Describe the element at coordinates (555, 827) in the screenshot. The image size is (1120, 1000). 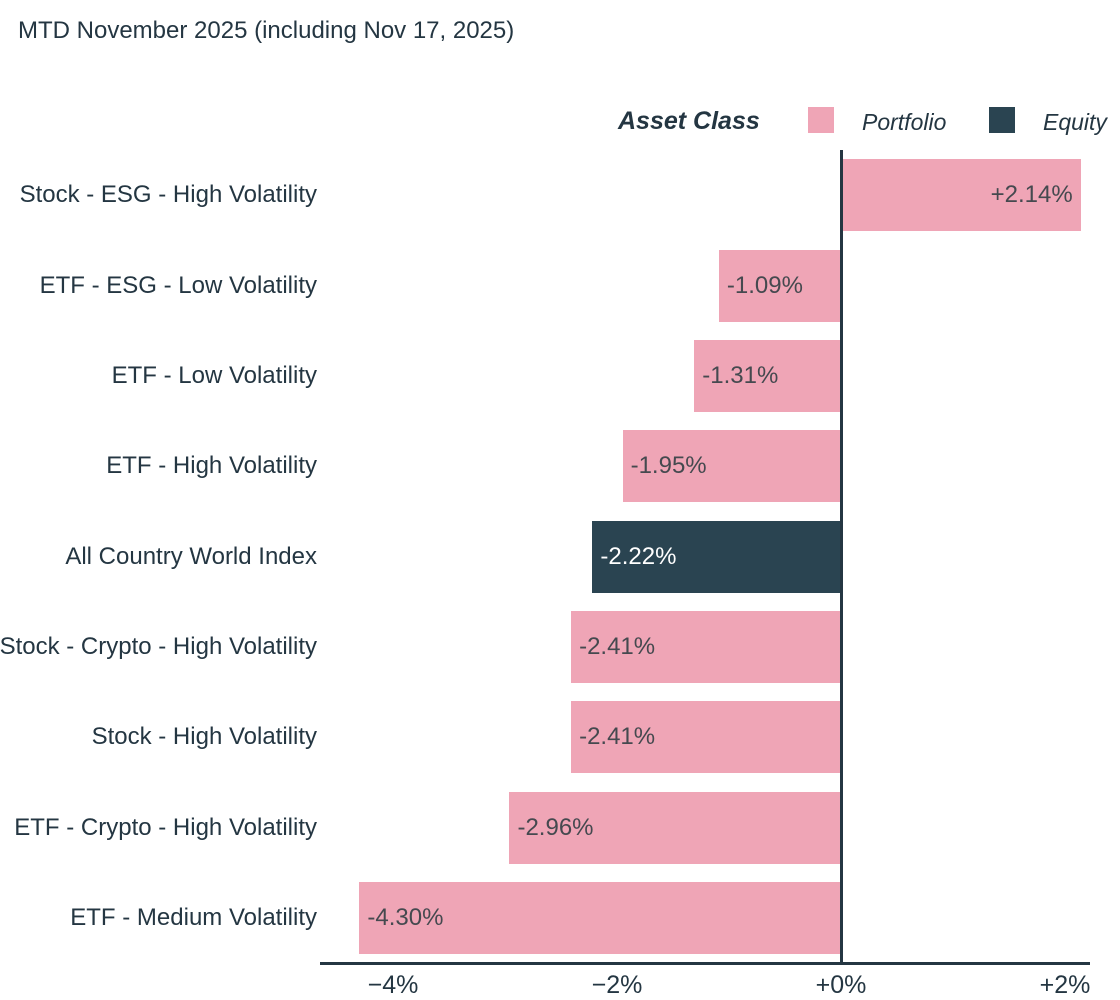
I see `bar-value-label: -2.96%` at that location.